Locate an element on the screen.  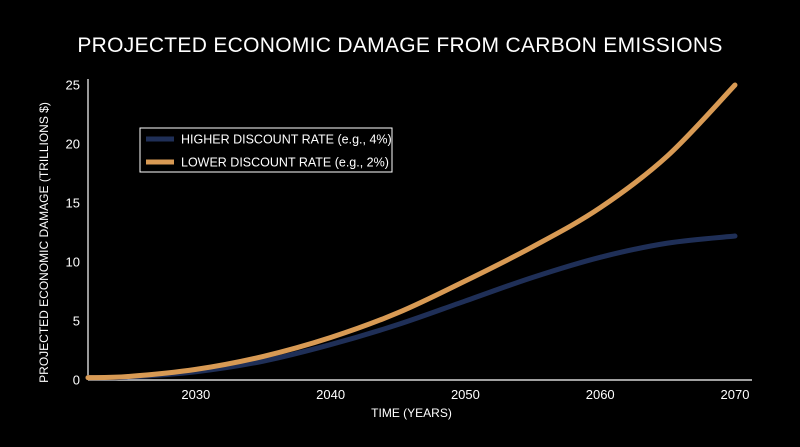
y-tick-label: 25 is located at coordinates (73, 85).